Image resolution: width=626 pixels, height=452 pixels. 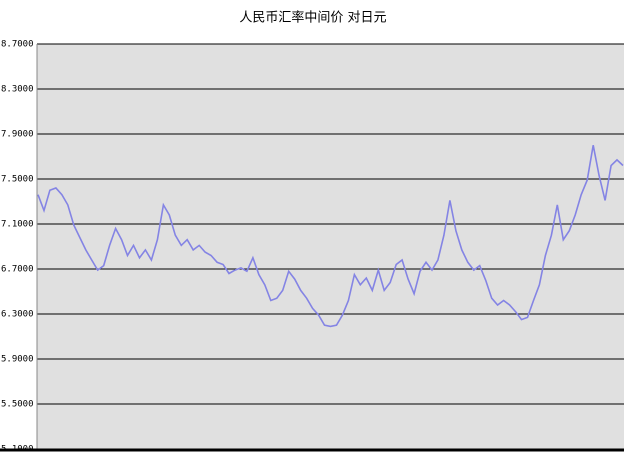 I want to click on y-tick-label: 7.1000, so click(x=17, y=225).